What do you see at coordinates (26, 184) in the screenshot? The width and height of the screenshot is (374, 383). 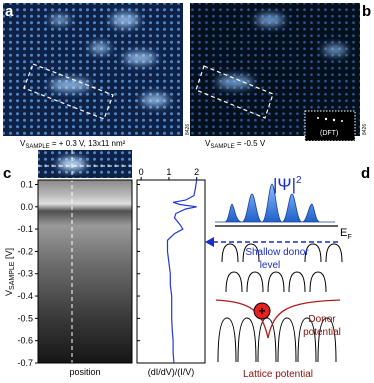 I see `y-tick-label: 0.1` at bounding box center [26, 184].